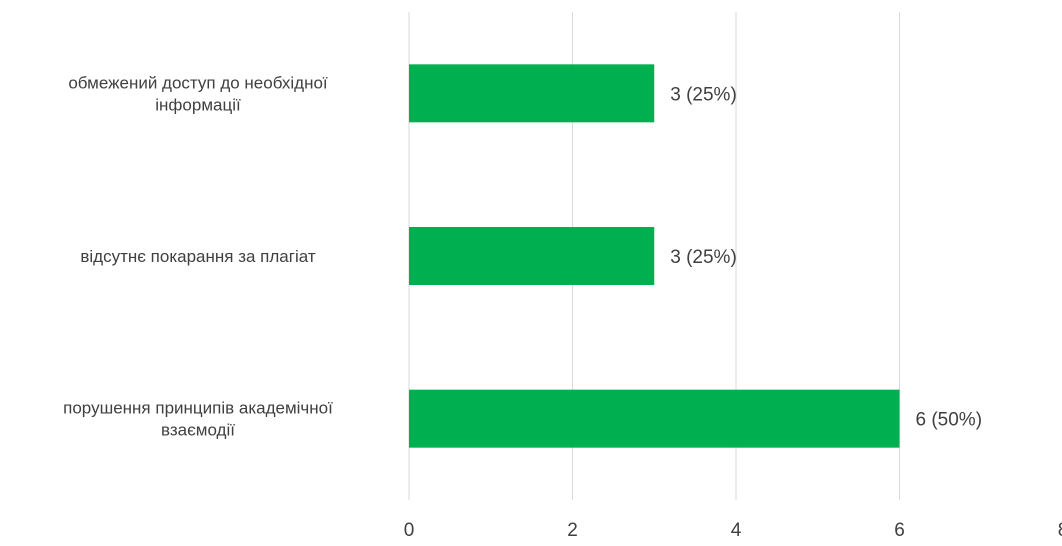 Image resolution: width=1062 pixels, height=546 pixels. I want to click on x-tick-label: 4, so click(736, 530).